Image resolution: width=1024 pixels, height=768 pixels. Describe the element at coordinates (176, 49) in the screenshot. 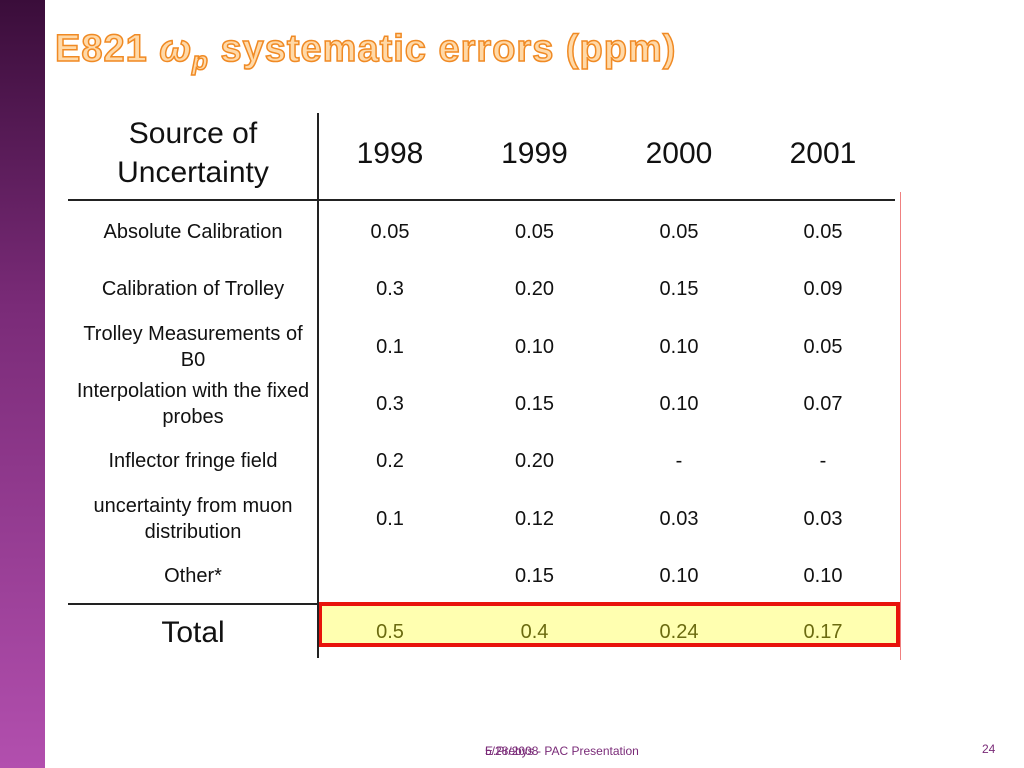

I see `title-symbol: ω` at that location.